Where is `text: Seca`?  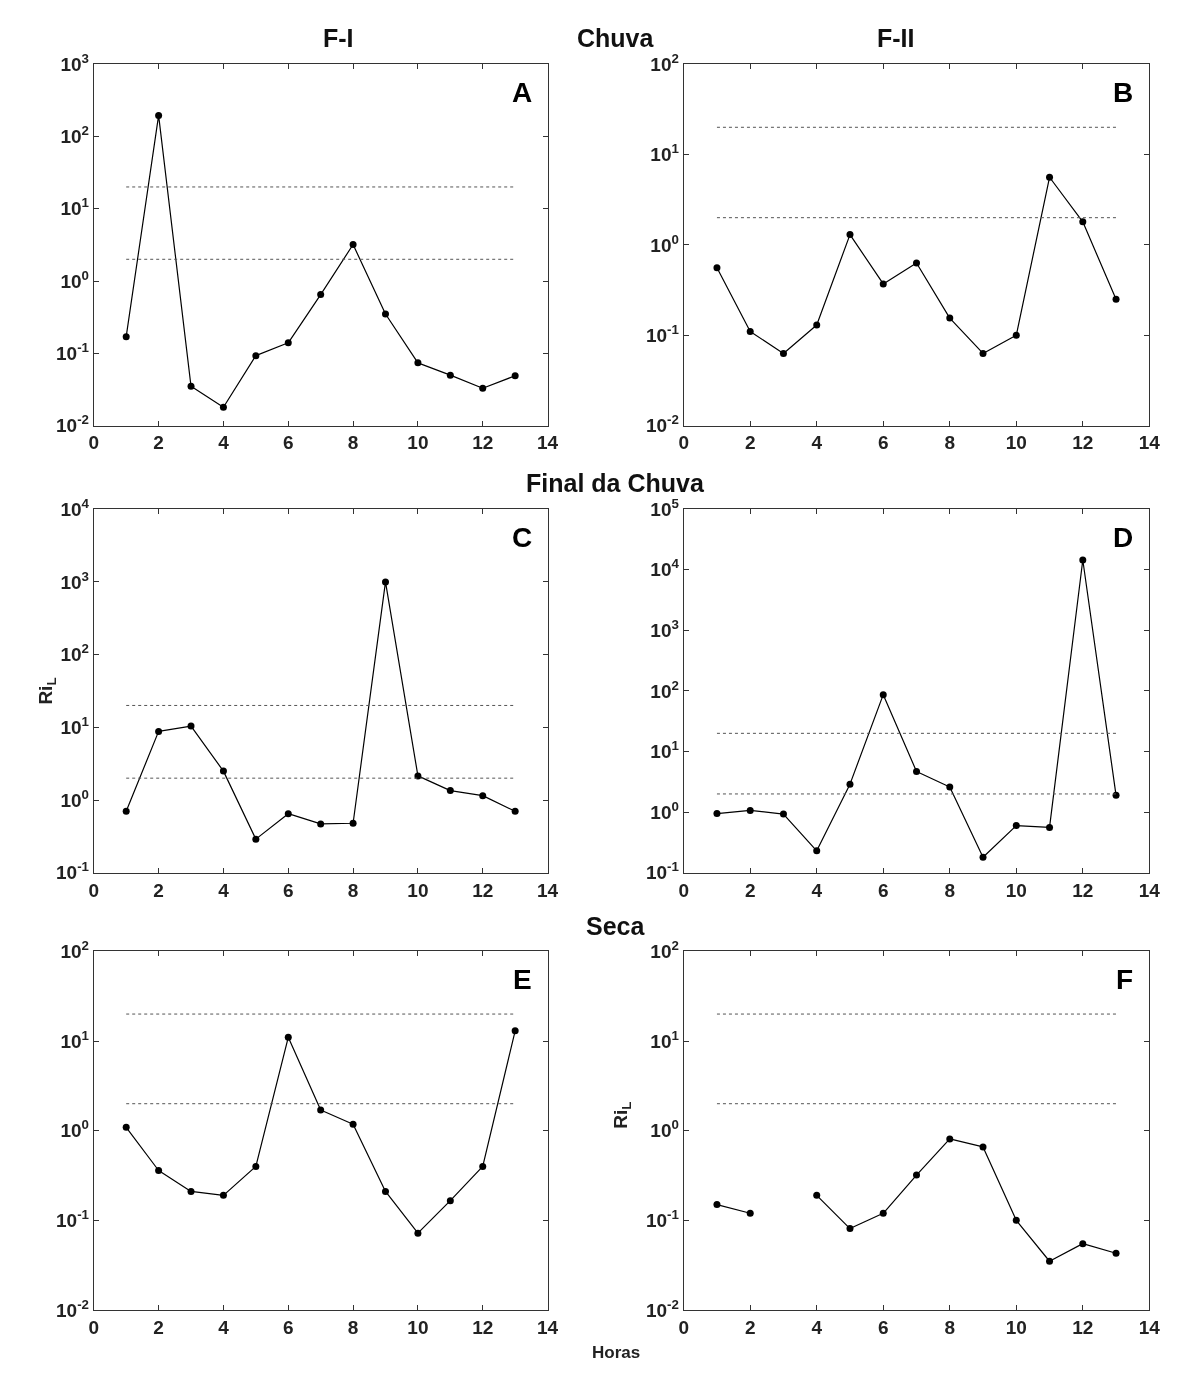 text: Seca is located at coordinates (616, 926).